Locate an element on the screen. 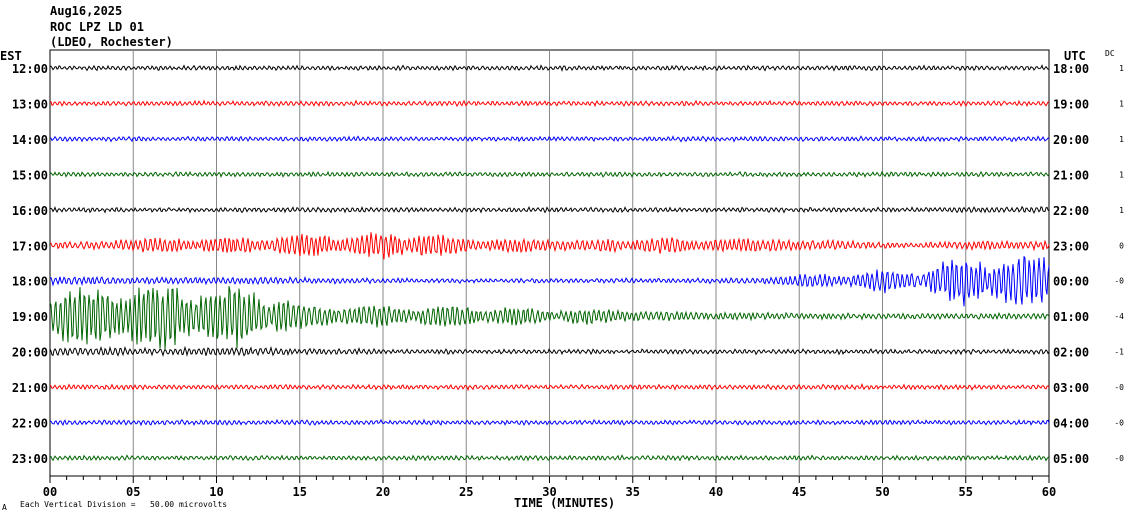 This screenshot has width=1130, height=519. utc-hour-label: 22:00 is located at coordinates (1071, 211).